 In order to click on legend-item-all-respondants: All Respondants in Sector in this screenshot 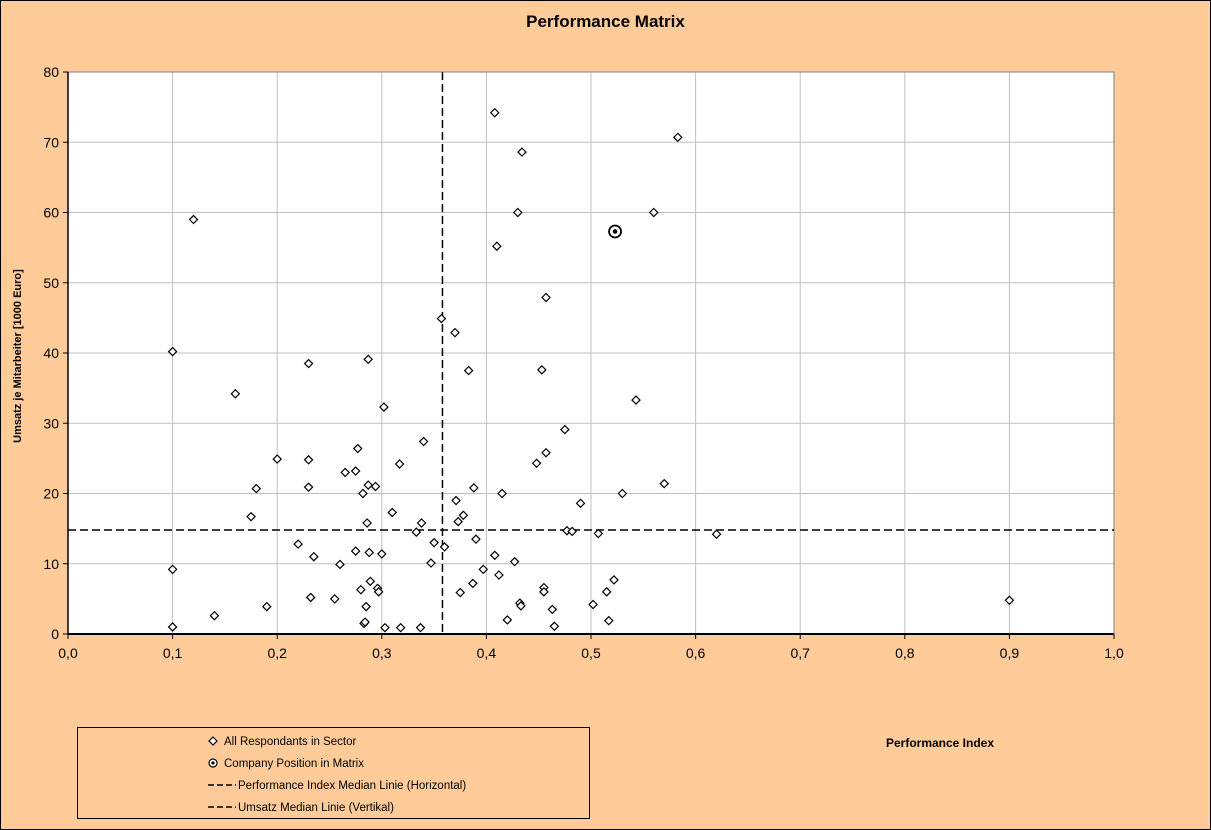, I will do `click(333, 742)`.